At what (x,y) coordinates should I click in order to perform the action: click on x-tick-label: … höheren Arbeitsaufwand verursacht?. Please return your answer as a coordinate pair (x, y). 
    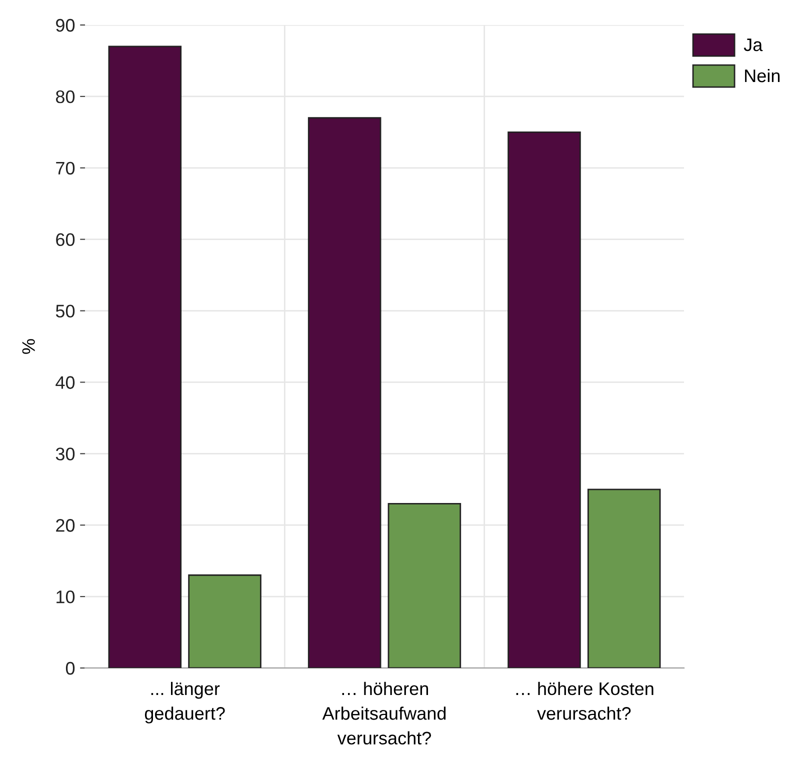
    Looking at the image, I should click on (384, 713).